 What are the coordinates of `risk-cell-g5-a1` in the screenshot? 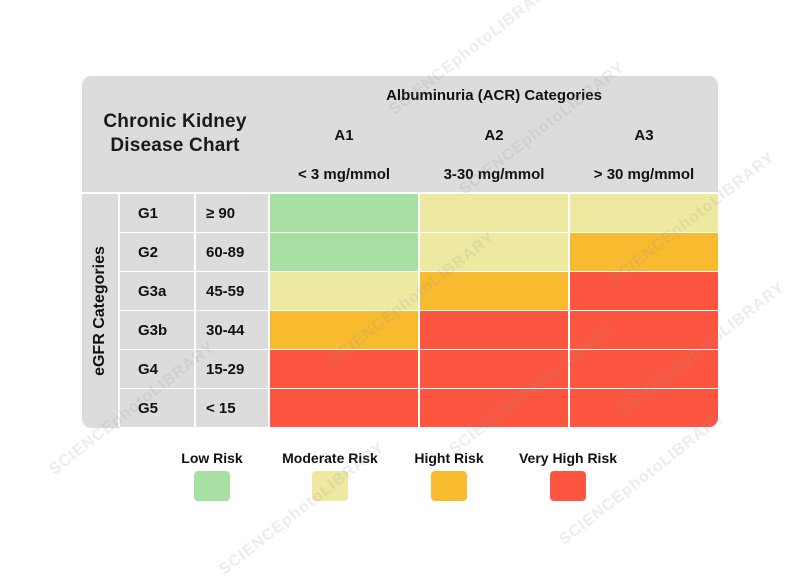 It's located at (344, 408).